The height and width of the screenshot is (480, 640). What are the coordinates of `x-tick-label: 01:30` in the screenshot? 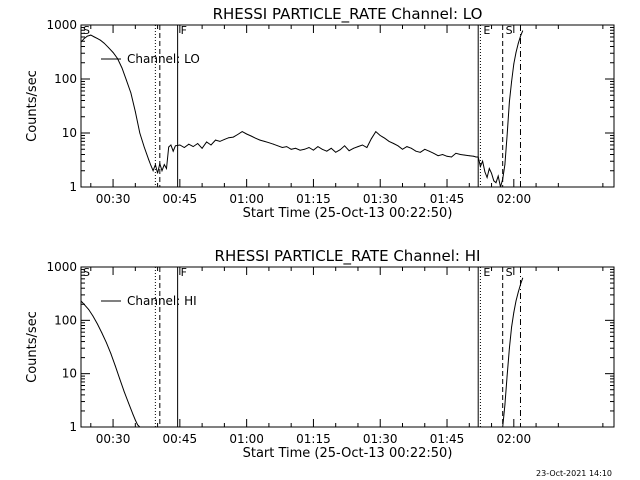 It's located at (380, 199).